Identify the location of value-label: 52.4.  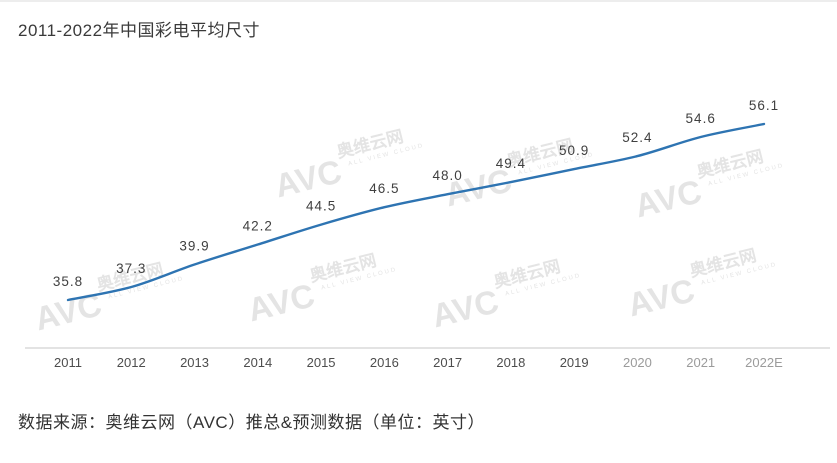
(637, 137).